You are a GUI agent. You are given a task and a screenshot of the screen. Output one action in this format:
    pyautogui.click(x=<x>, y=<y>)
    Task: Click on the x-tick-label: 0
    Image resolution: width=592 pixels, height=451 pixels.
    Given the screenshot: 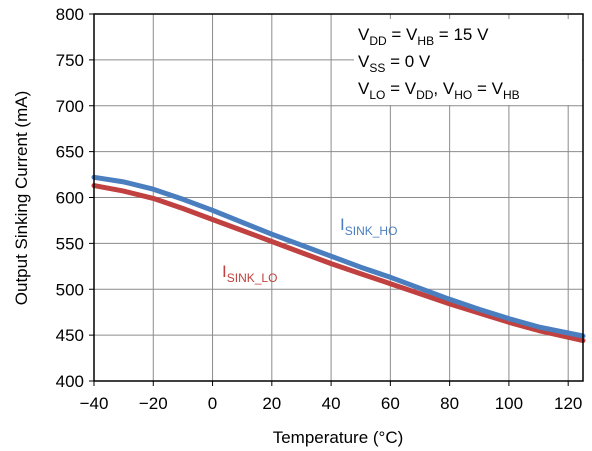 What is the action you would take?
    pyautogui.click(x=212, y=403)
    